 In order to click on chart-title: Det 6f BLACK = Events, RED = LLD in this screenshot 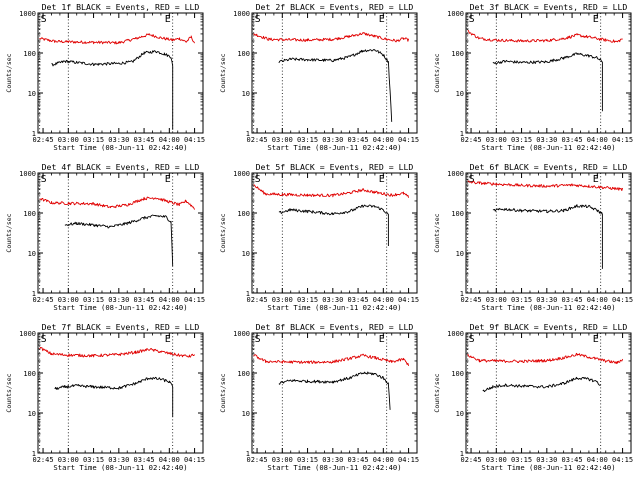, I will do `click(549, 167)`.